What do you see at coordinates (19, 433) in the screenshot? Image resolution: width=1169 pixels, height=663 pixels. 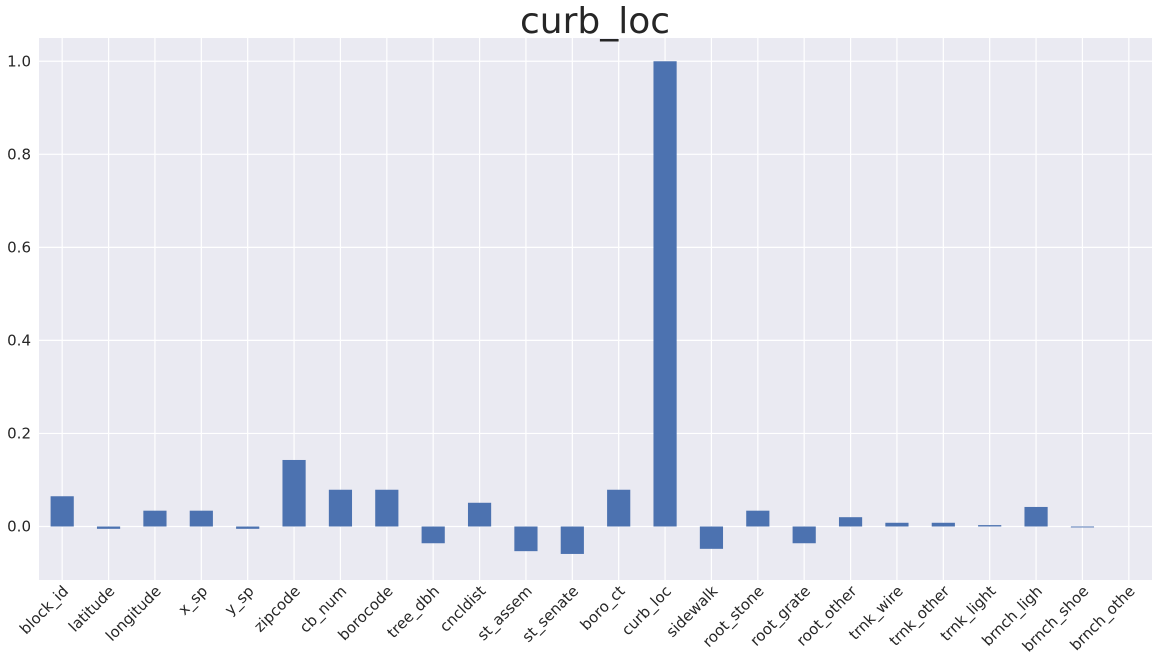 I see `y-tick-label: 0.2` at bounding box center [19, 433].